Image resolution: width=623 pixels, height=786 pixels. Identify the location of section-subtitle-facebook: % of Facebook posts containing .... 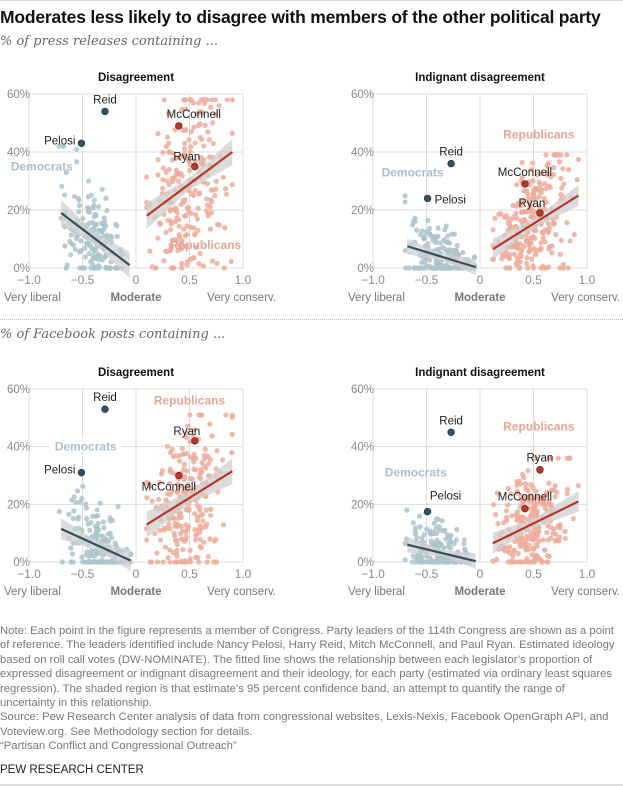
(113, 334).